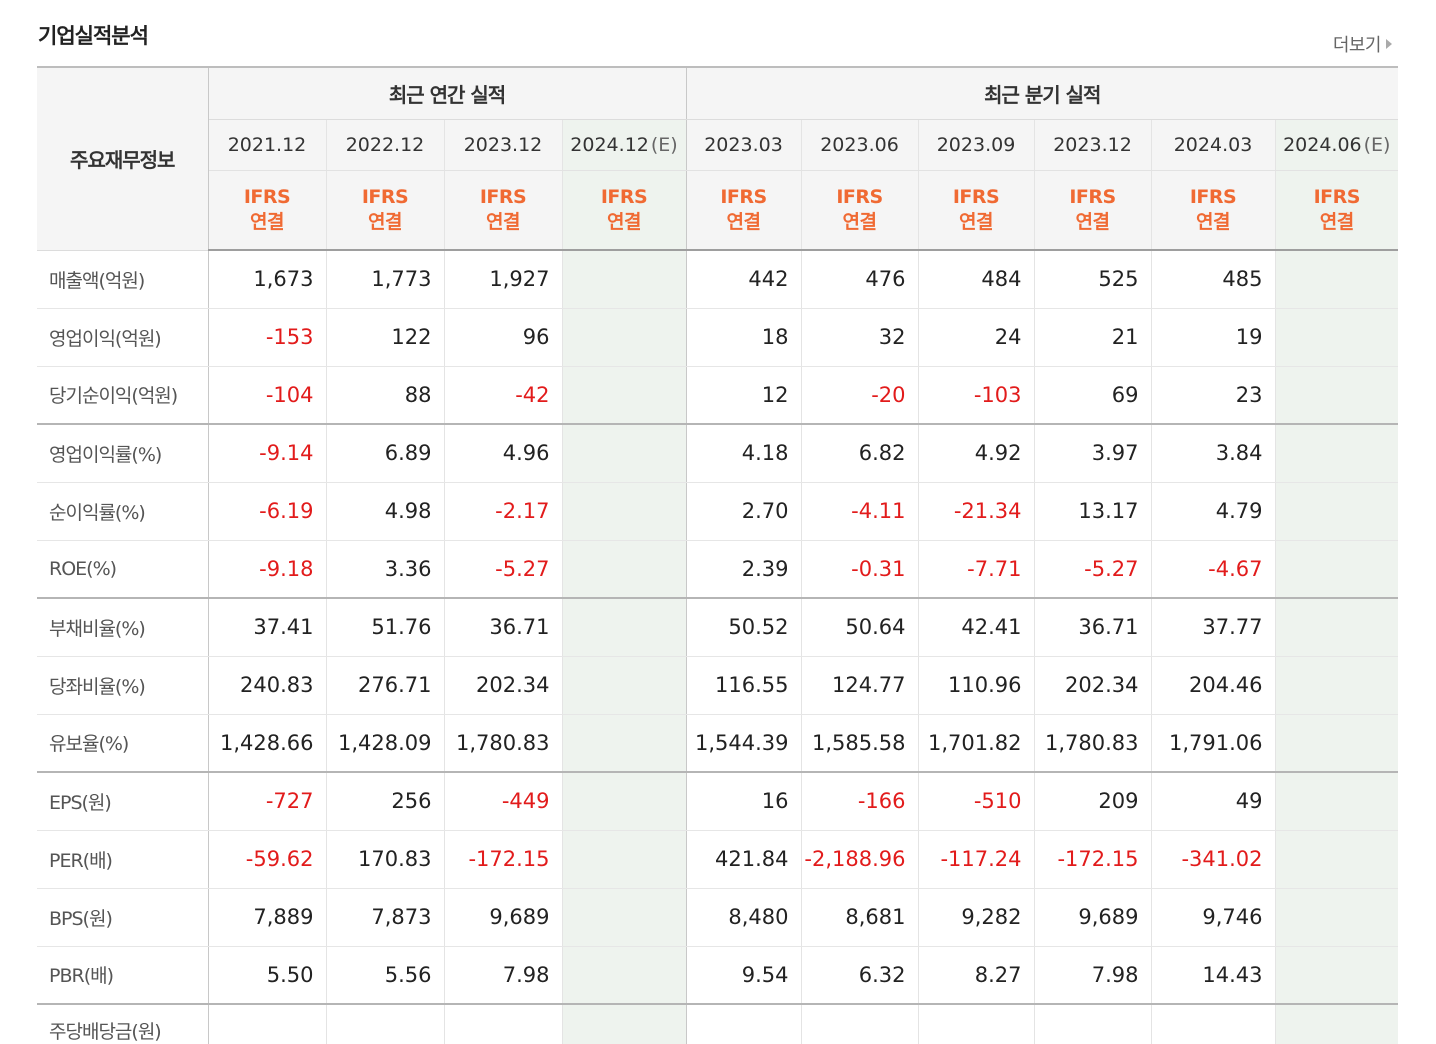  I want to click on table-cell: -5.27, so click(502, 569).